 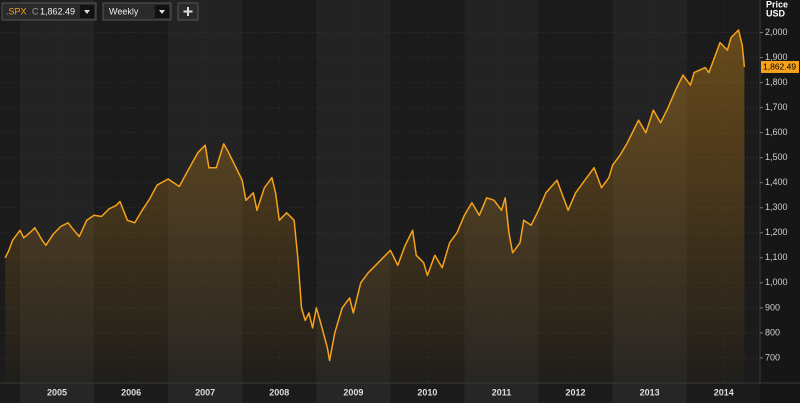 What do you see at coordinates (776, 13) in the screenshot?
I see `y-axis-label: USD` at bounding box center [776, 13].